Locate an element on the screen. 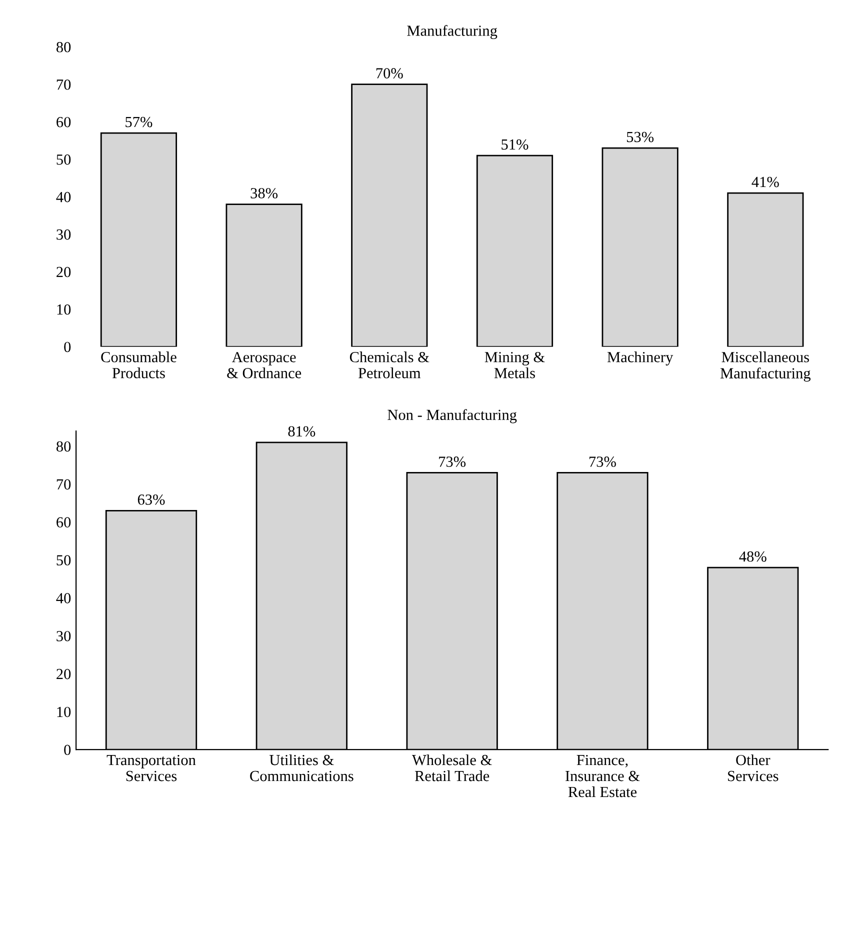 The image size is (845, 937). x-tick-label: Machinery is located at coordinates (640, 359).